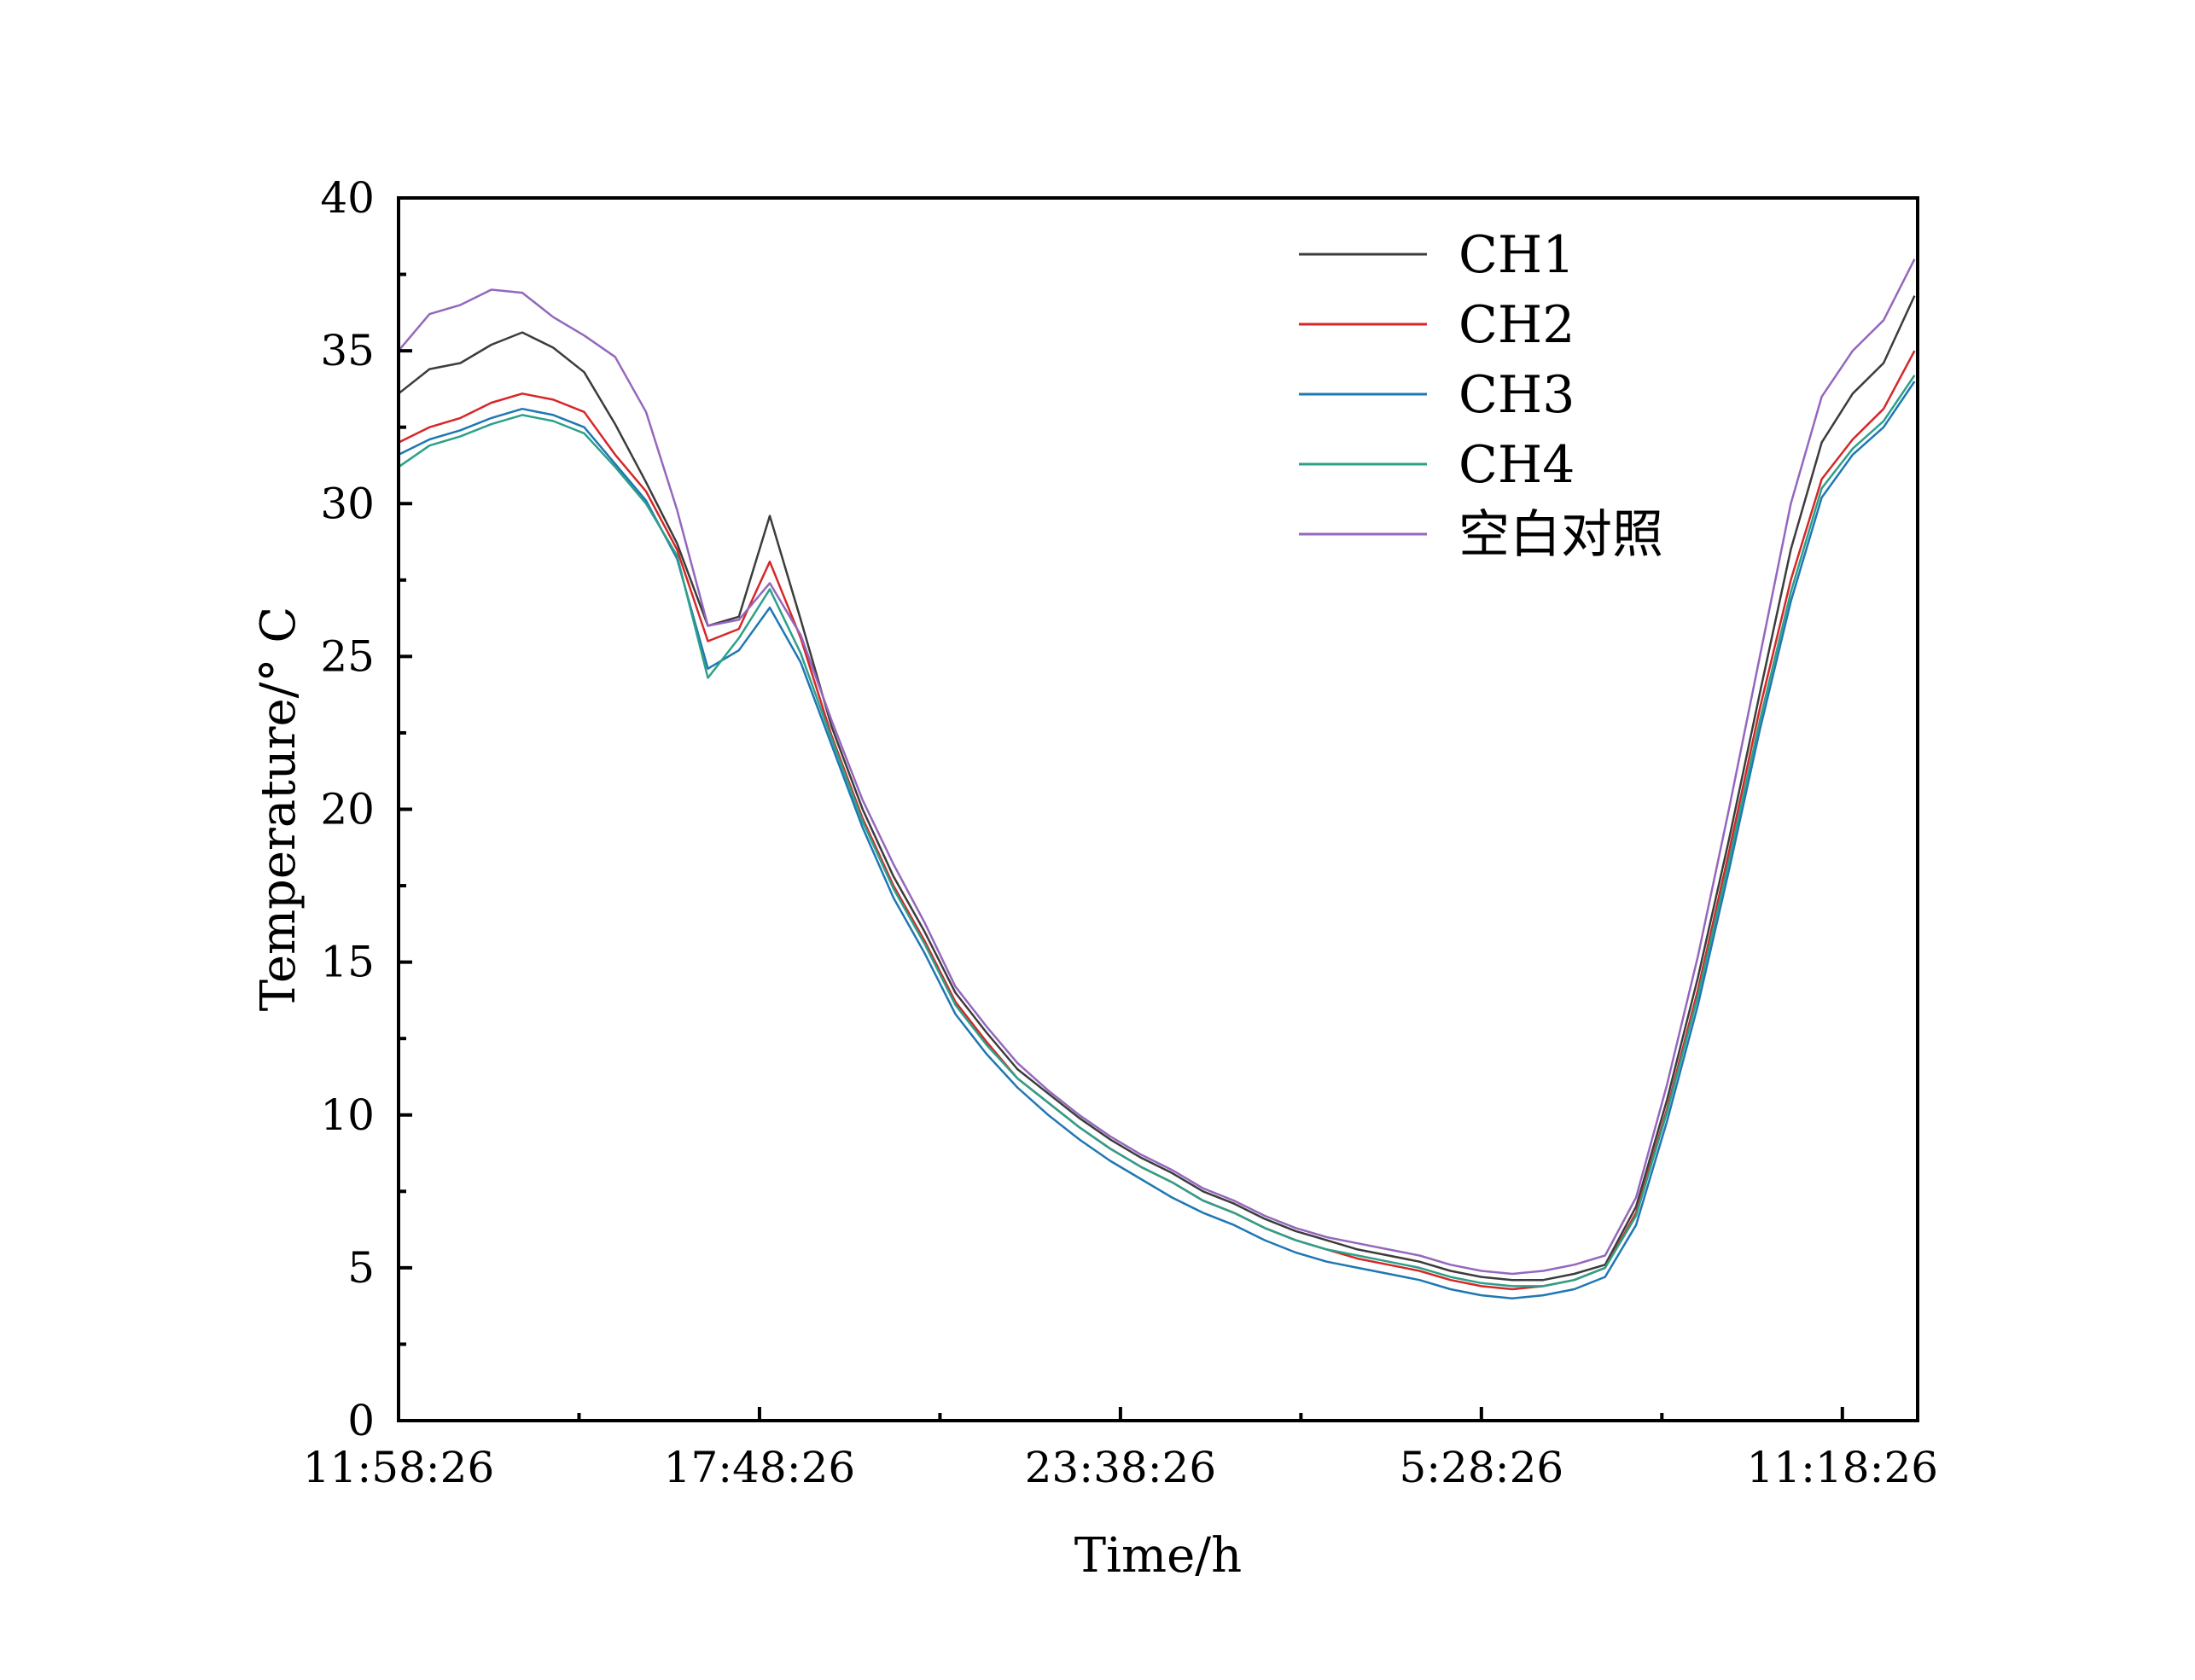  Describe the element at coordinates (760, 1468) in the screenshot. I see `x-tick-label: 17:48:26` at that location.